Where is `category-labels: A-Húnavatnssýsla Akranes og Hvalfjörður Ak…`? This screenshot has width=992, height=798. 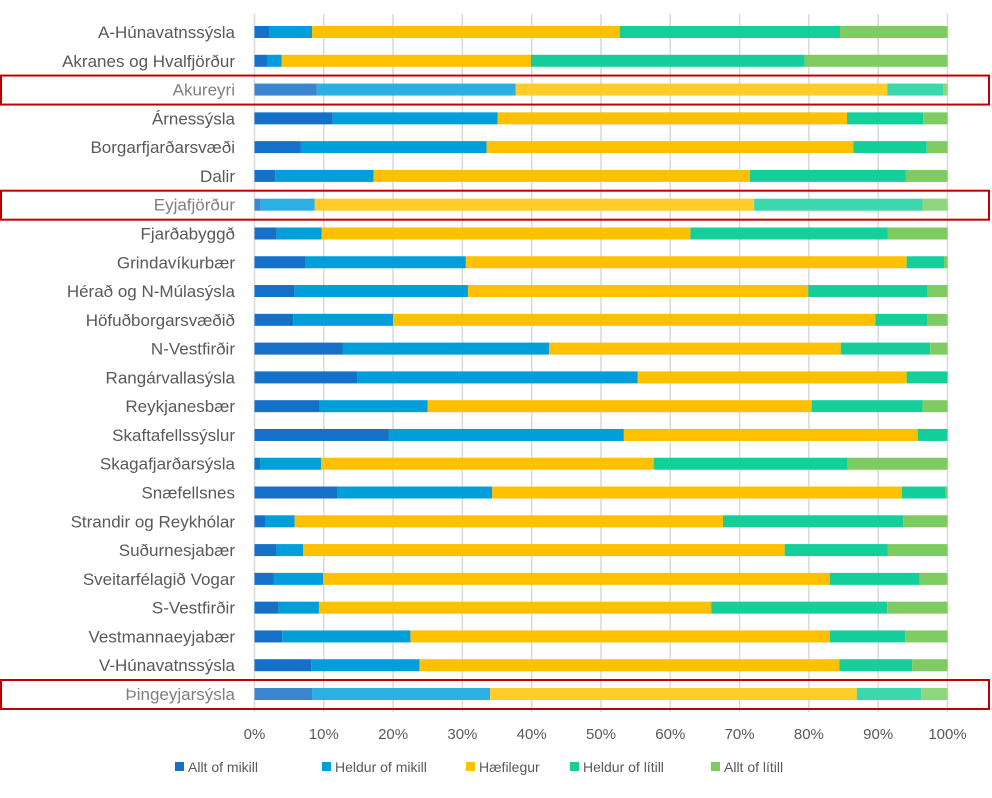
category-labels: A-Húnavatnssýsla Akranes og Hvalfjörður Ak… is located at coordinates (148, 363).